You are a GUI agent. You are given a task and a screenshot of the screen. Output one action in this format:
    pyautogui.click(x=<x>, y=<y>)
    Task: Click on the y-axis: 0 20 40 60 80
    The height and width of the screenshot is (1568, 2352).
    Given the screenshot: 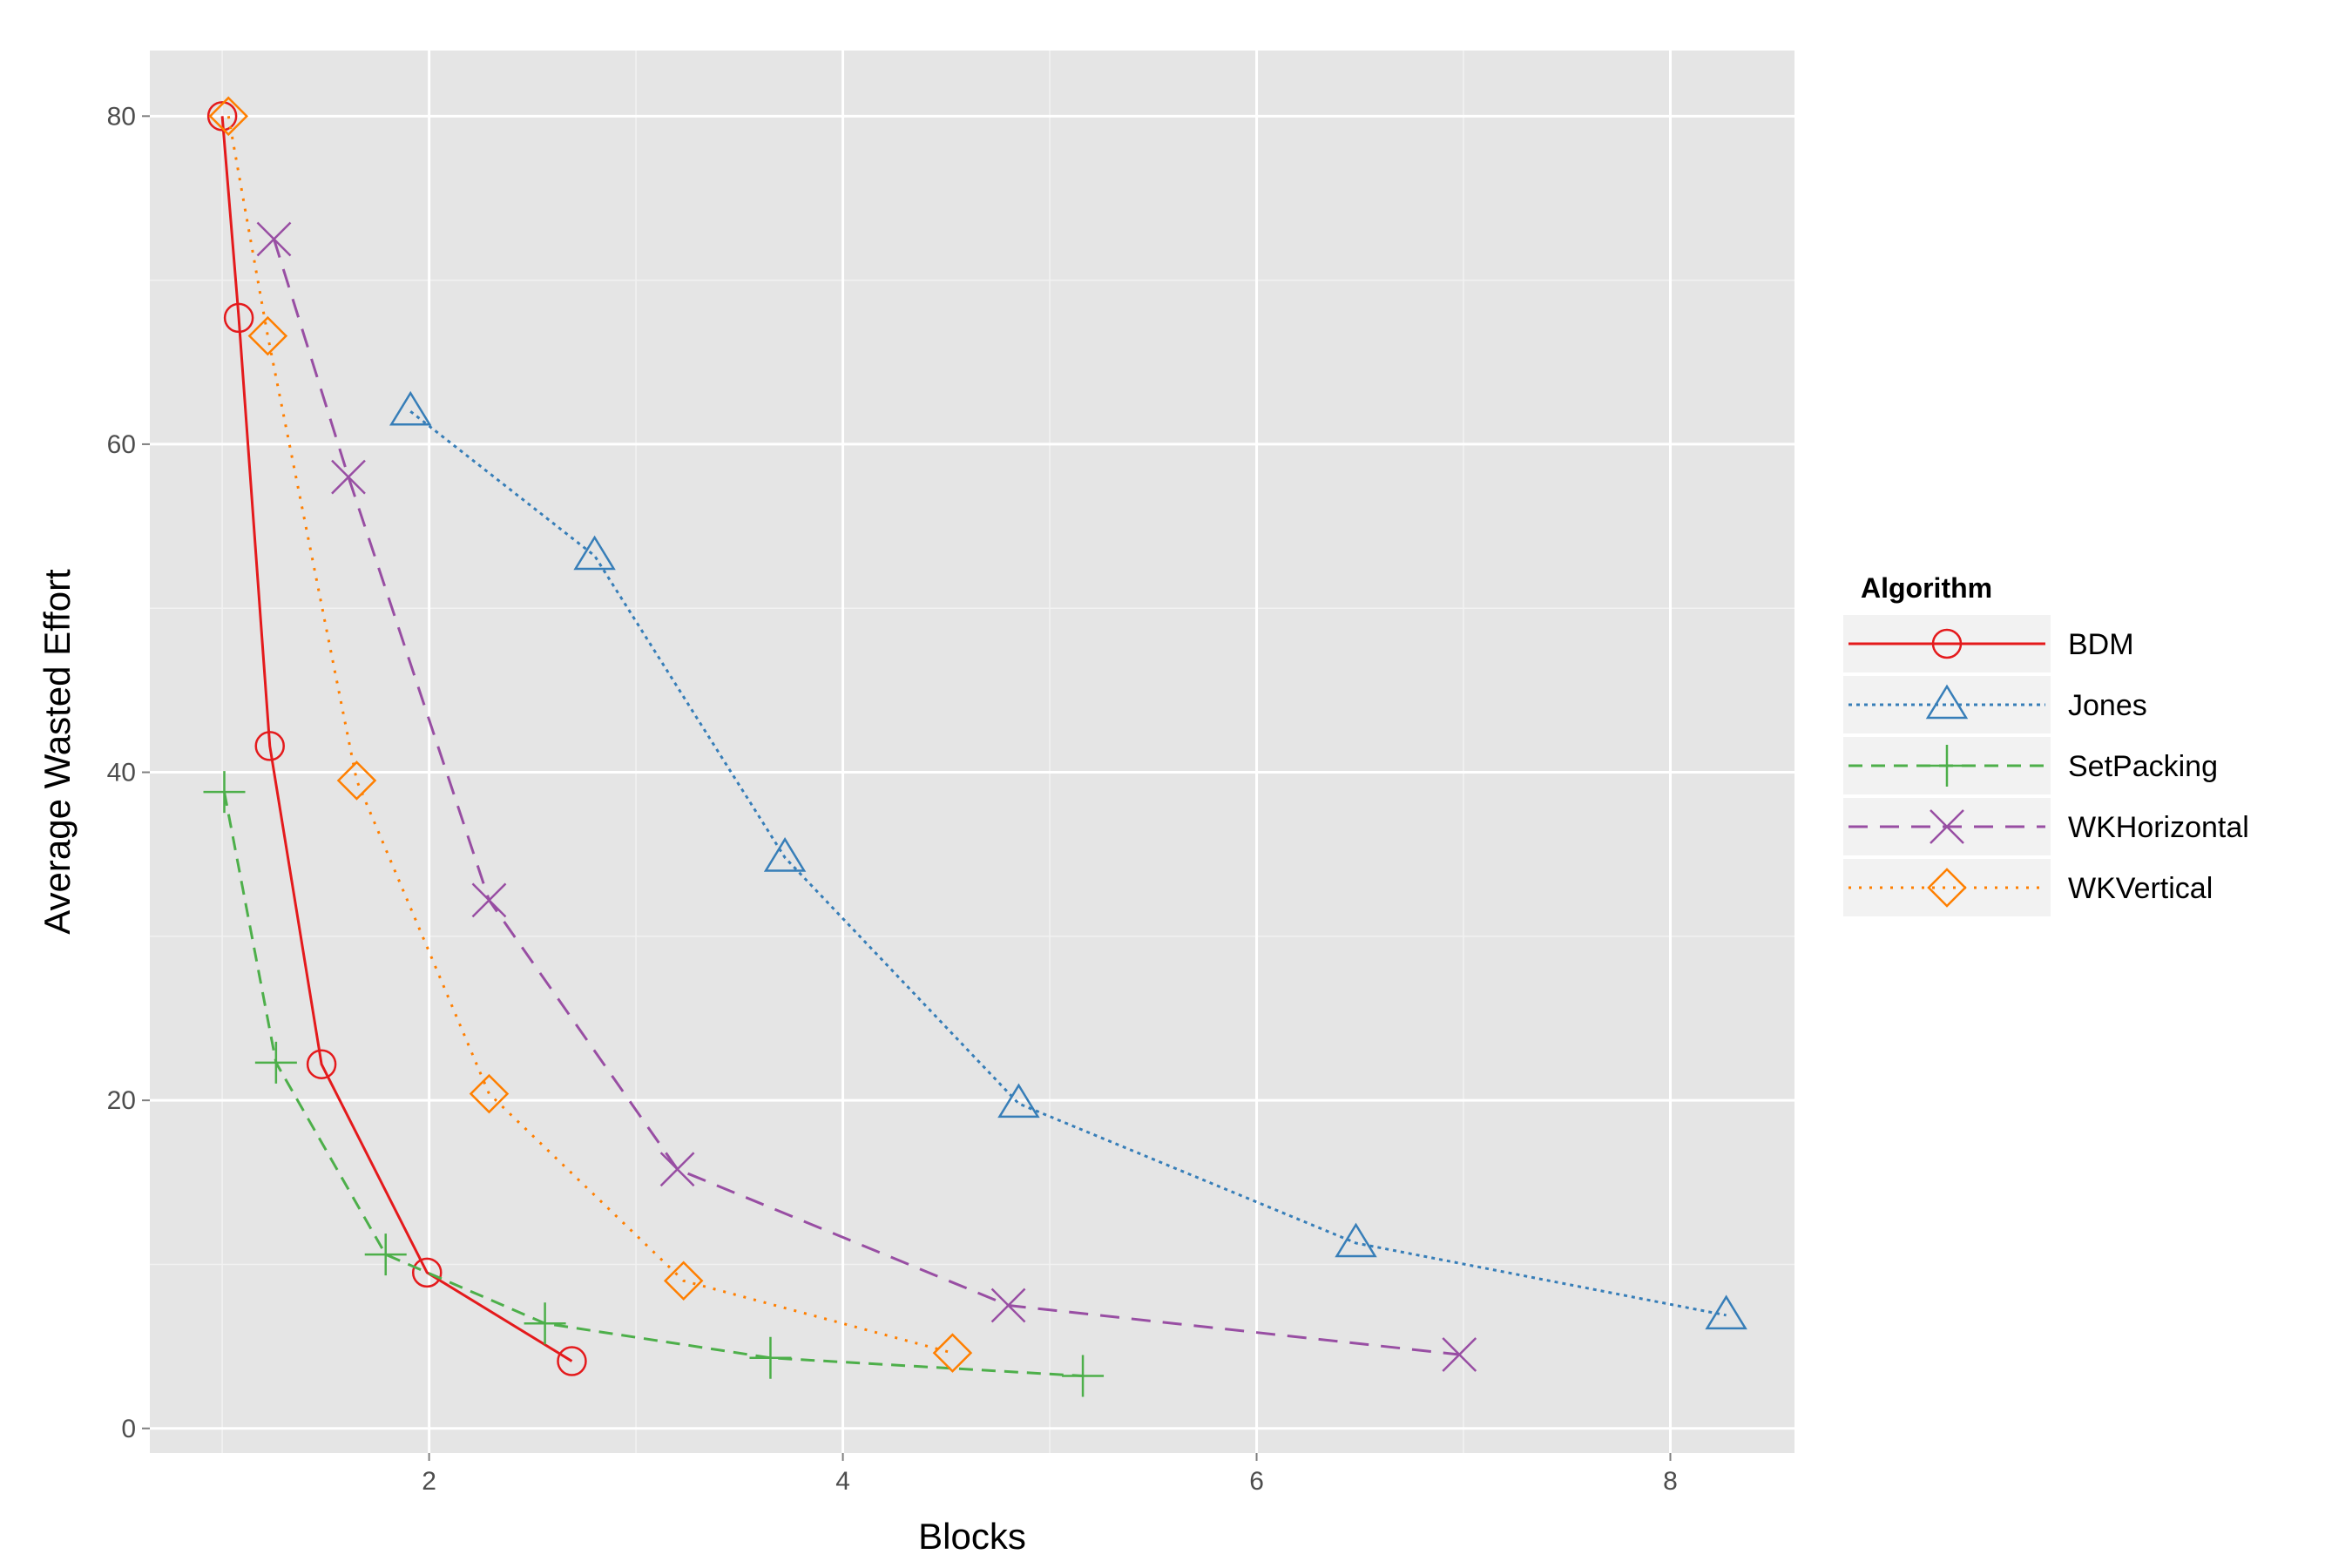 What is the action you would take?
    pyautogui.click(x=129, y=772)
    